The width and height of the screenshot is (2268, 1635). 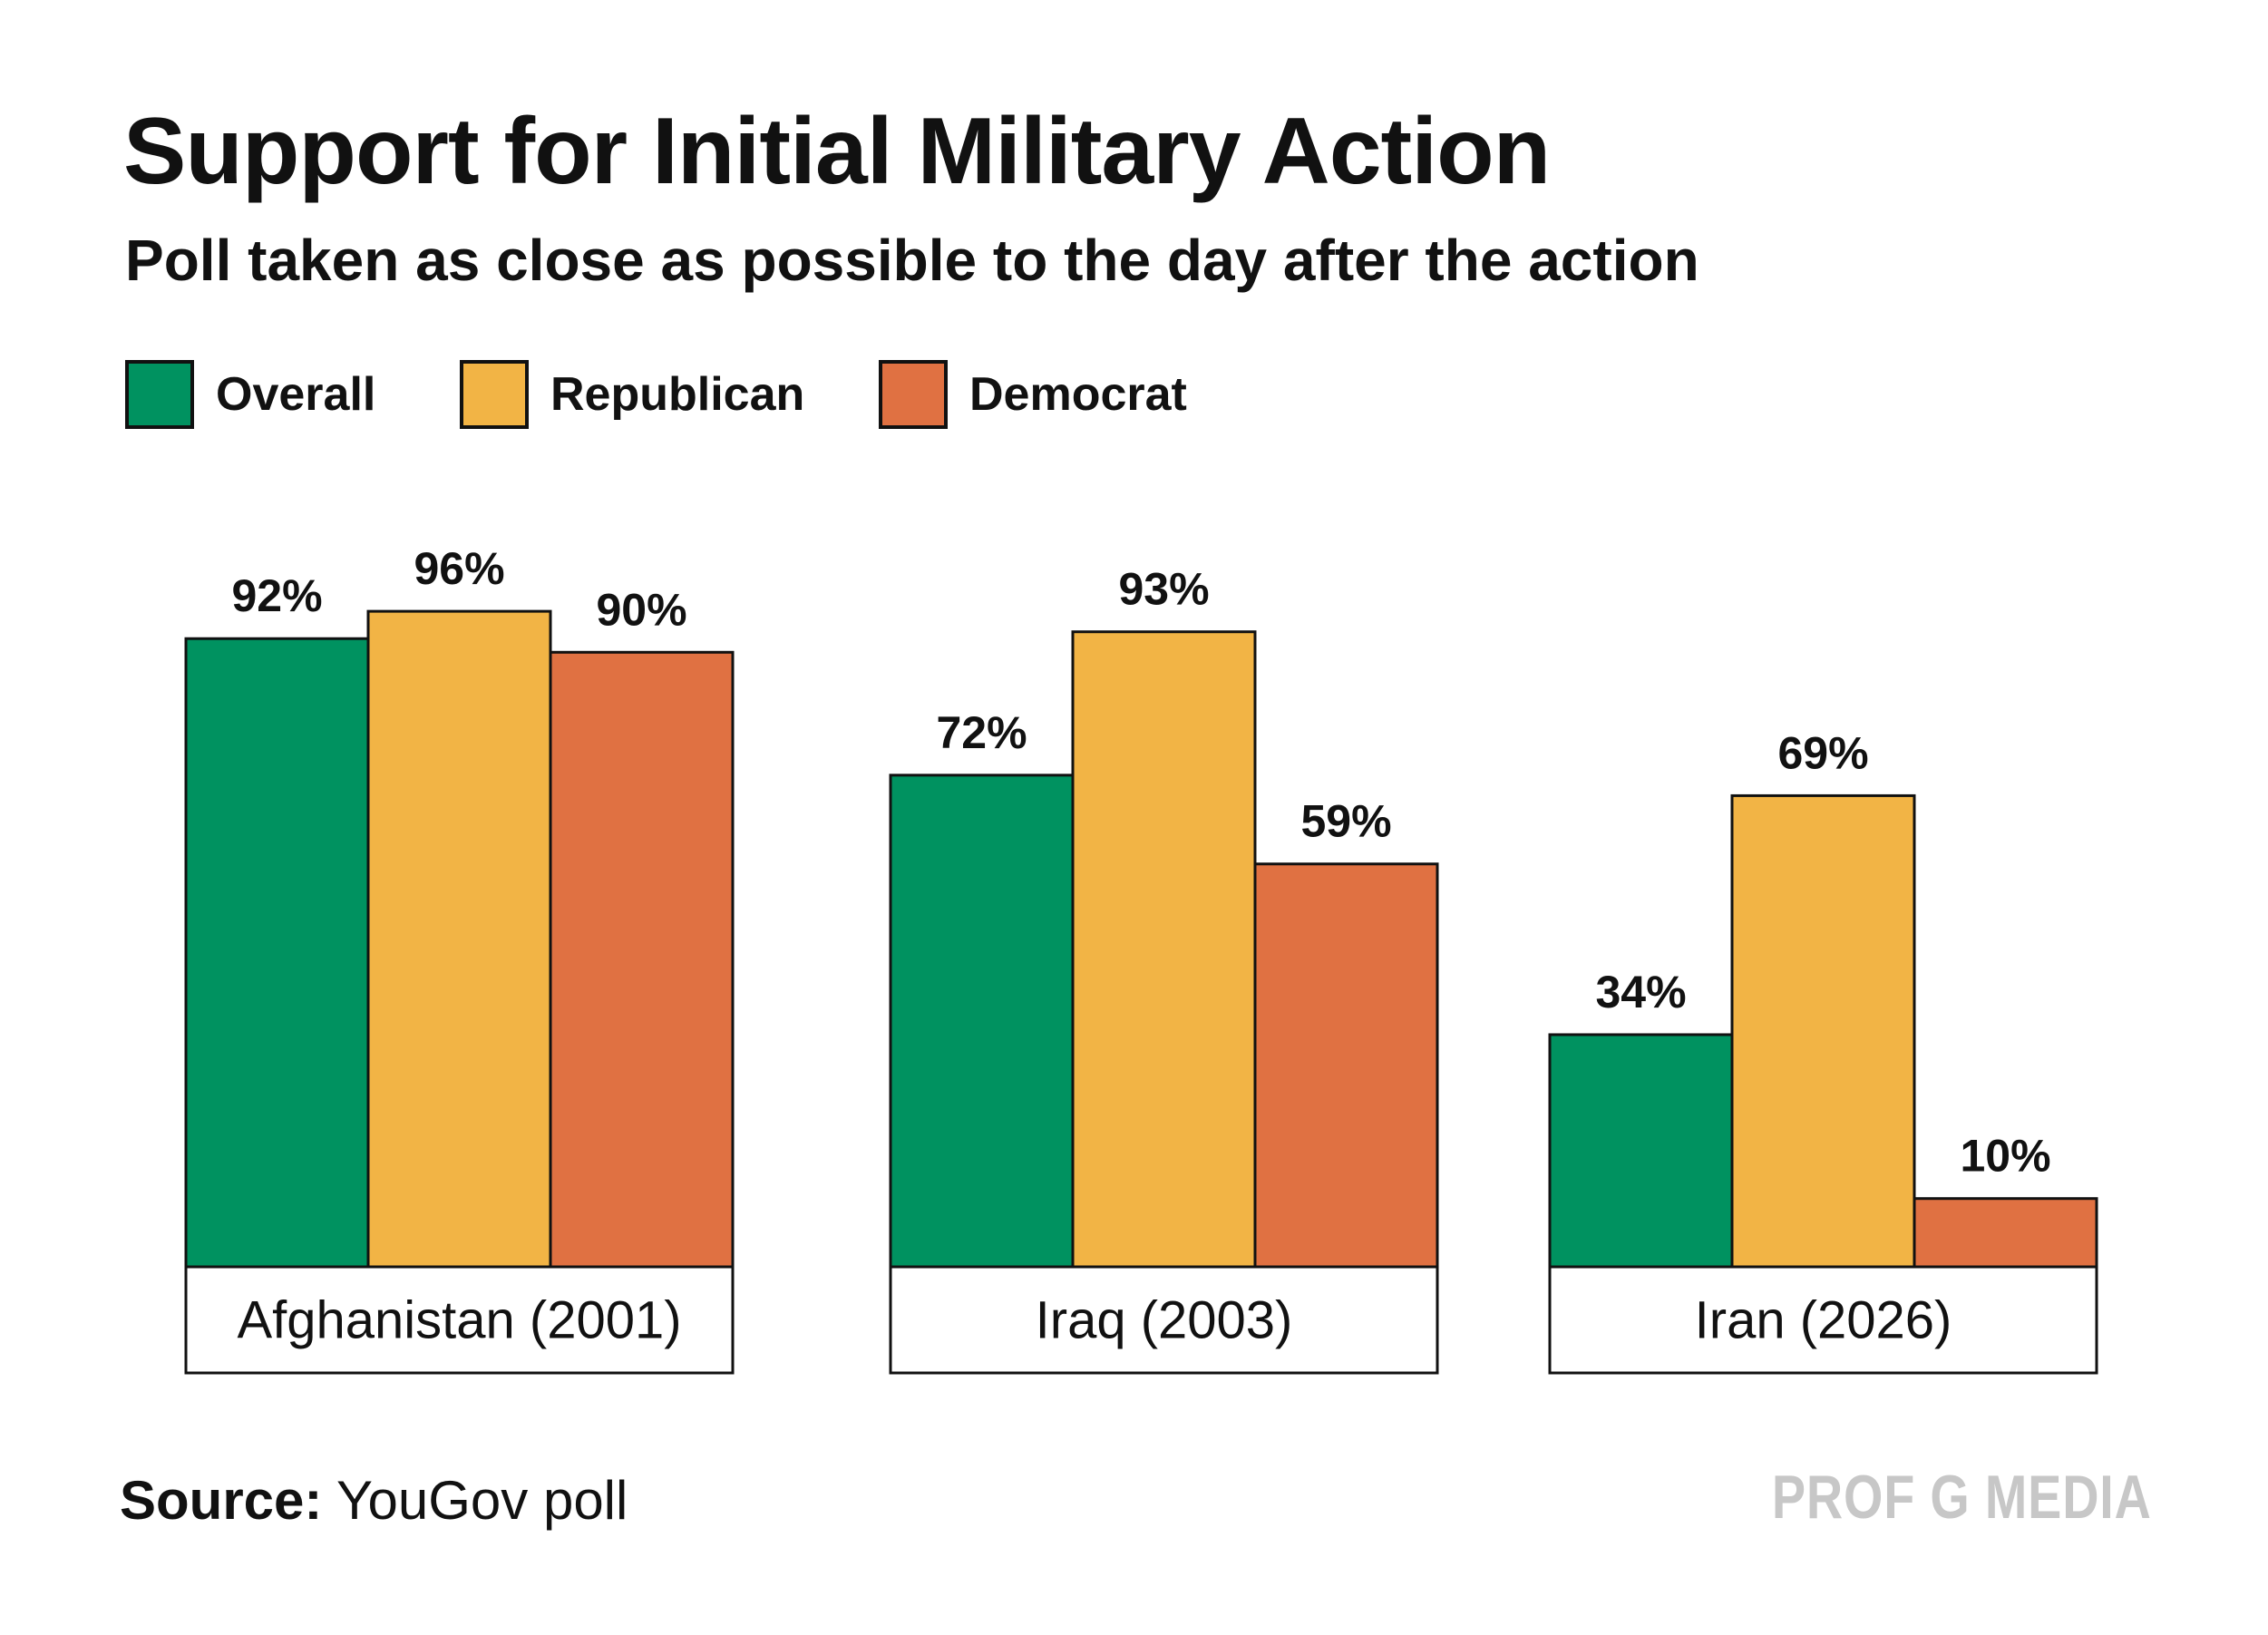 I want to click on bar-iran-2026-overall, so click(x=1641, y=1151).